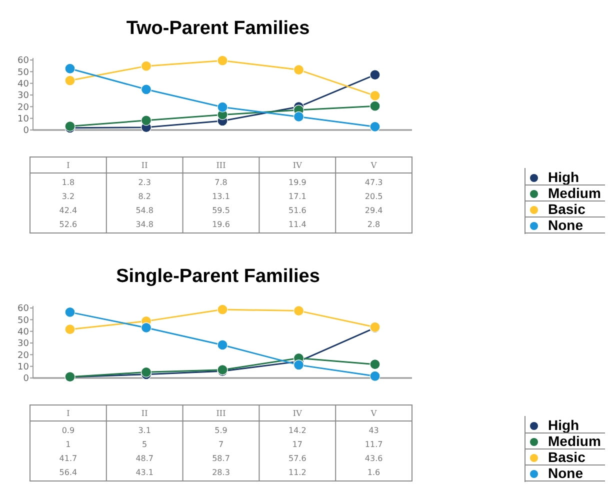 Image resolution: width=611 pixels, height=490 pixels. What do you see at coordinates (297, 444) in the screenshot?
I see `data-label: 17` at bounding box center [297, 444].